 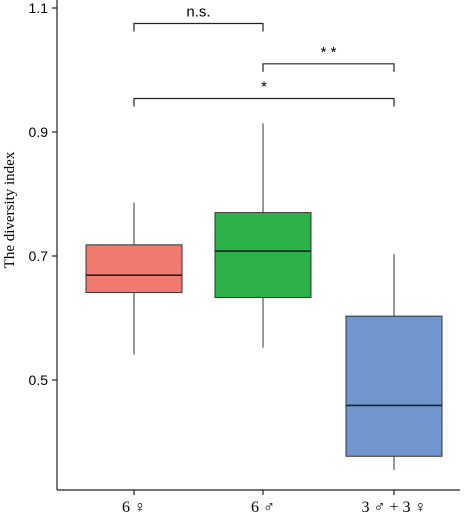 I want to click on significance-label: n.s., so click(x=198, y=12).